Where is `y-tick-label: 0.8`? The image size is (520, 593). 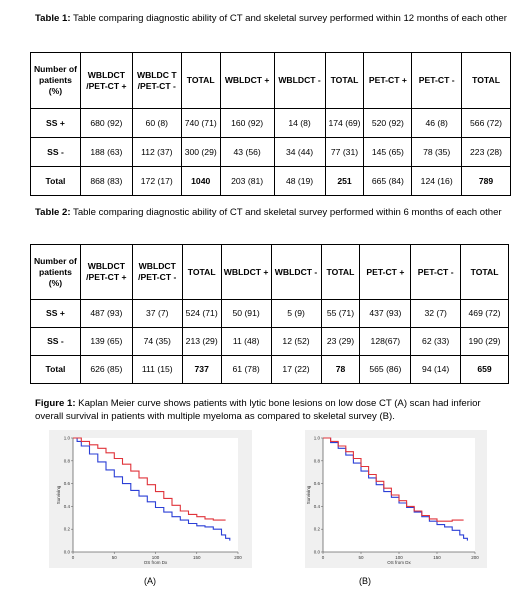 y-tick-label: 0.8 is located at coordinates (317, 460).